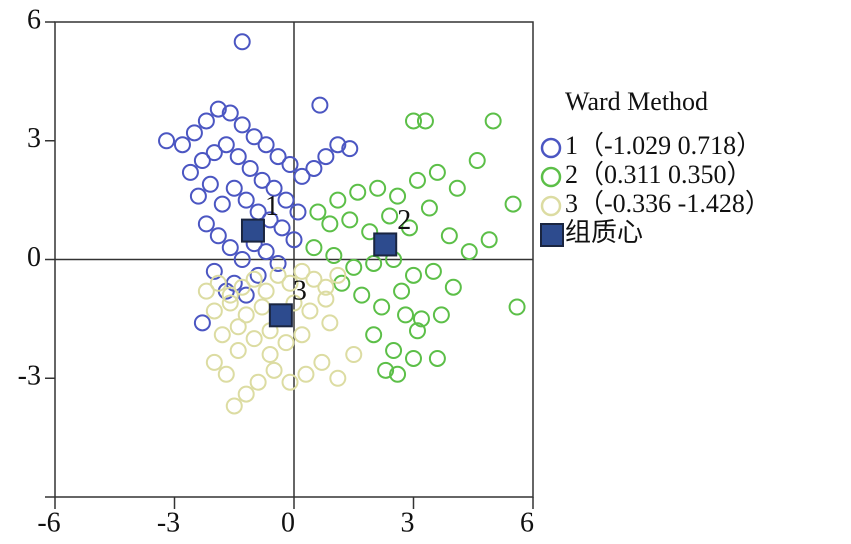 The image size is (851, 544). Describe the element at coordinates (48, 522) in the screenshot. I see `x-tick-label: -6` at that location.